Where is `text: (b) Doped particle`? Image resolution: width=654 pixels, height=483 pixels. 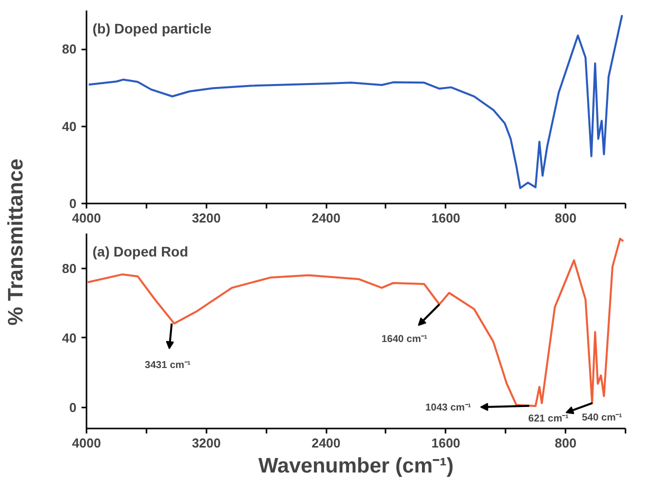 text: (b) Doped particle is located at coordinates (152, 28).